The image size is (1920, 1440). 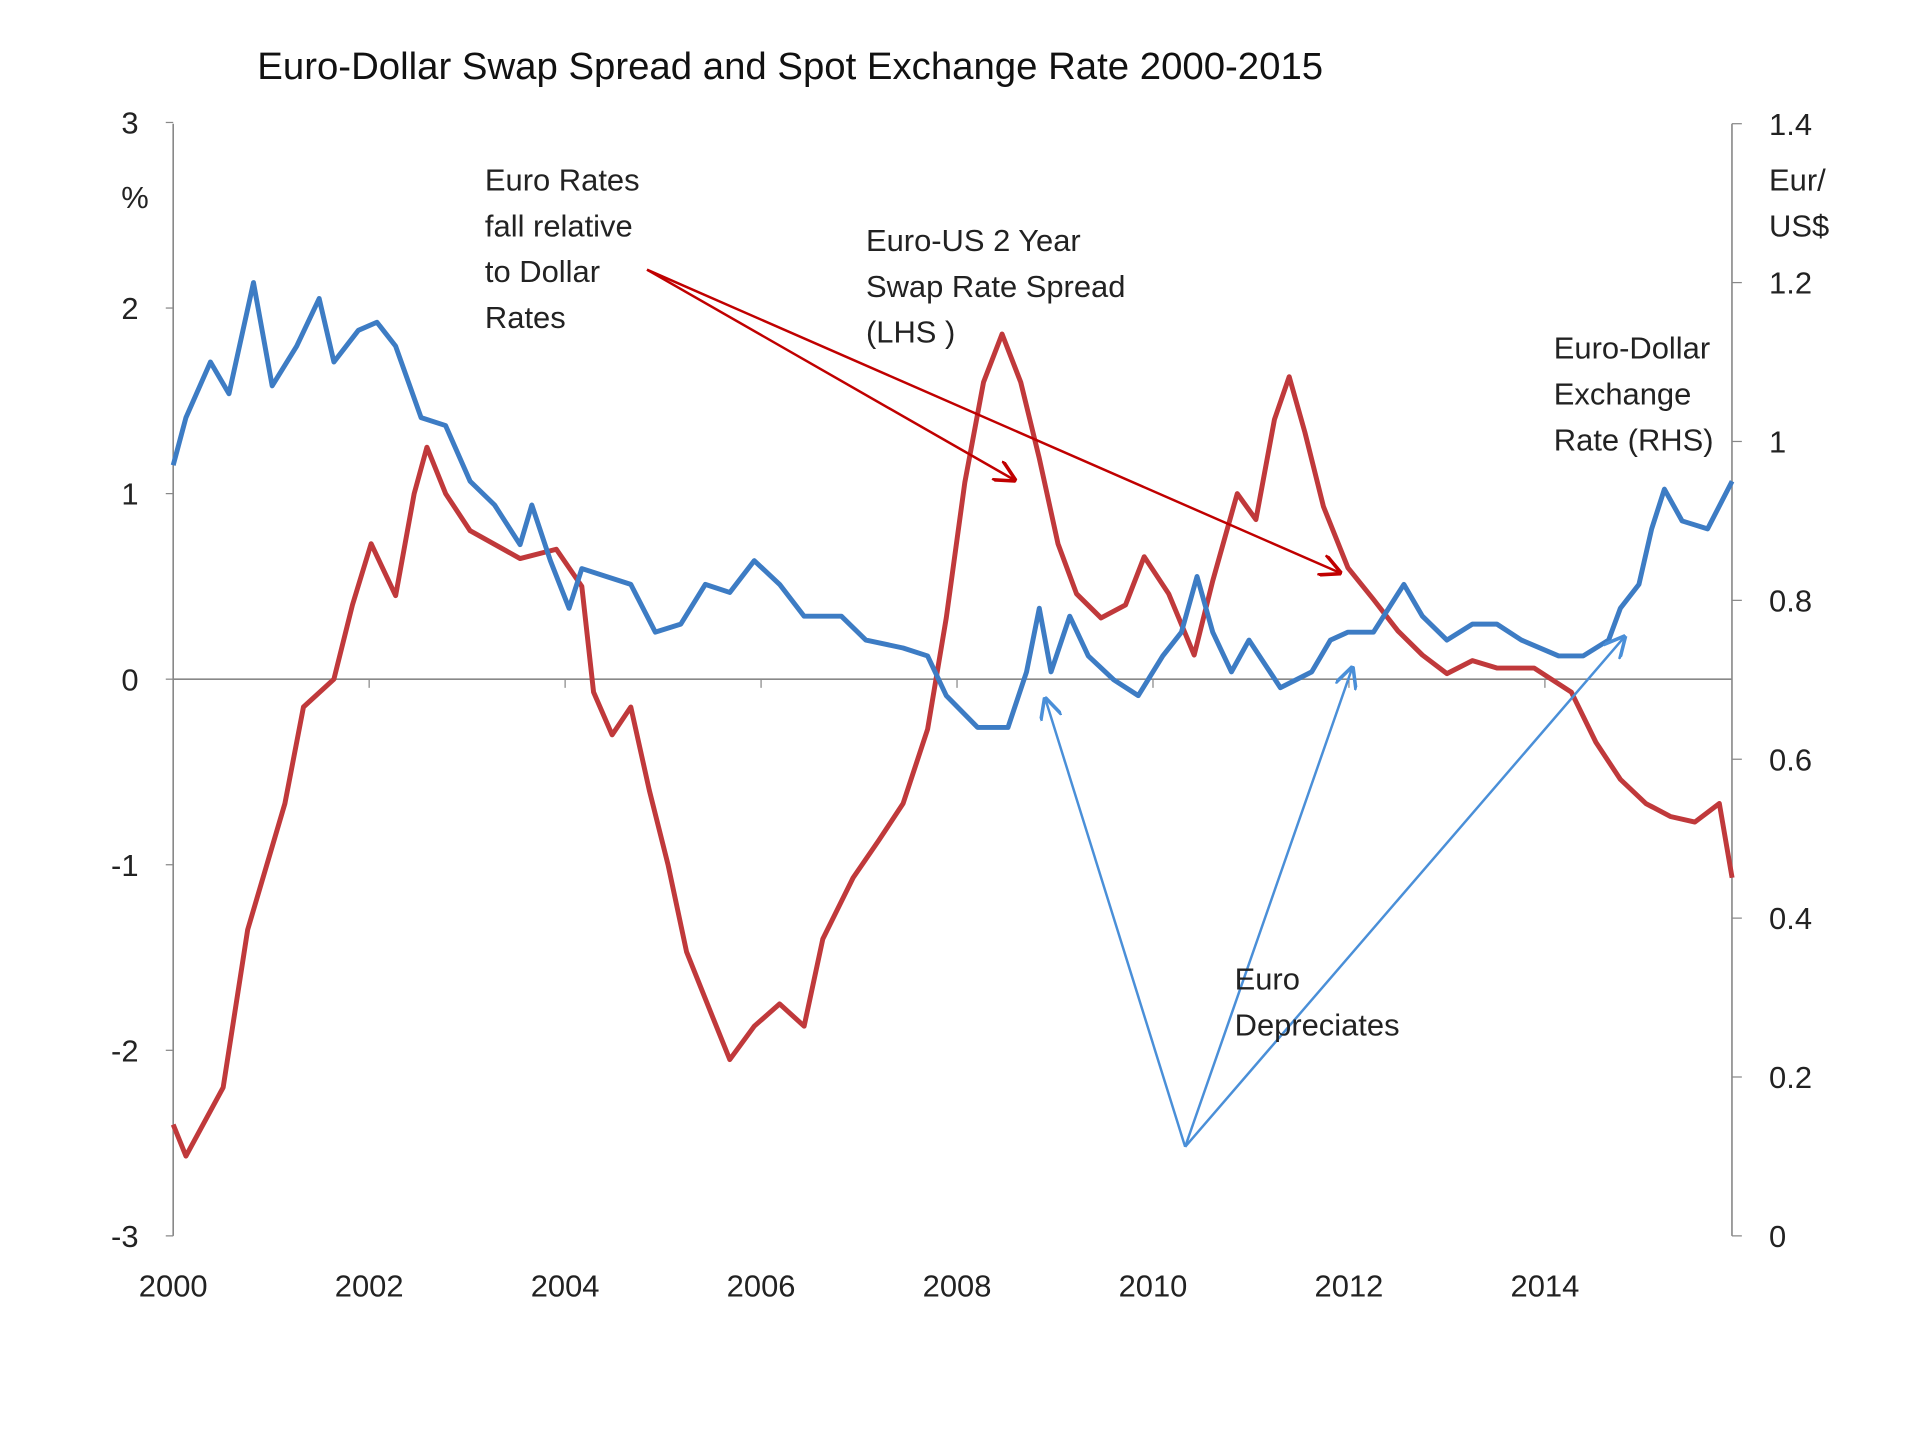 What do you see at coordinates (134, 197) in the screenshot?
I see `left-axis-label: %` at bounding box center [134, 197].